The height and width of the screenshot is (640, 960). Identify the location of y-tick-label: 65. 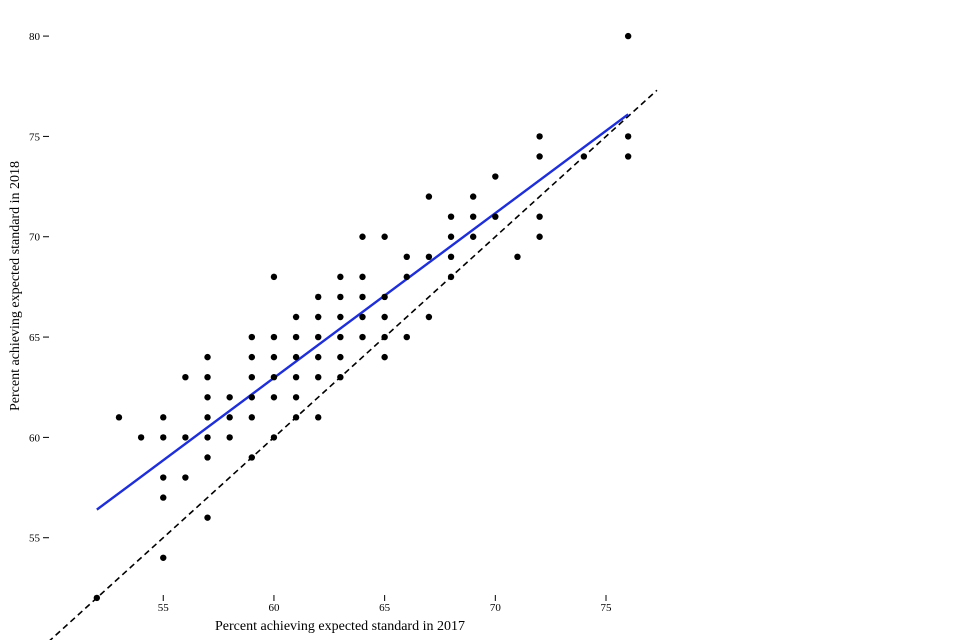
(35, 338).